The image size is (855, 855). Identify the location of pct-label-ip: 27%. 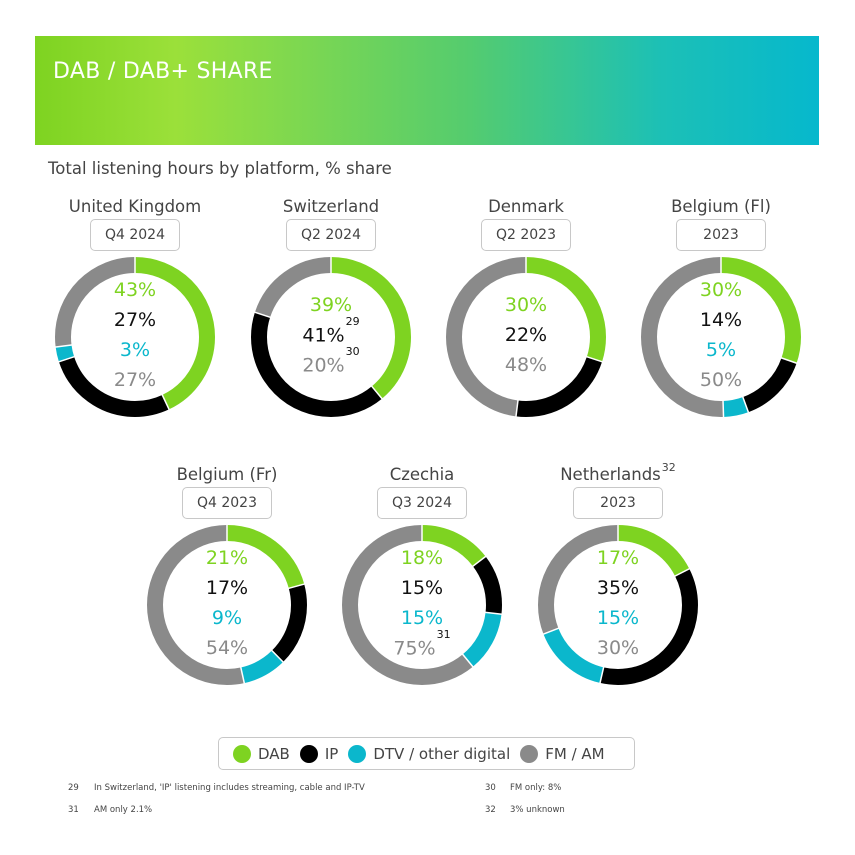
(135, 320).